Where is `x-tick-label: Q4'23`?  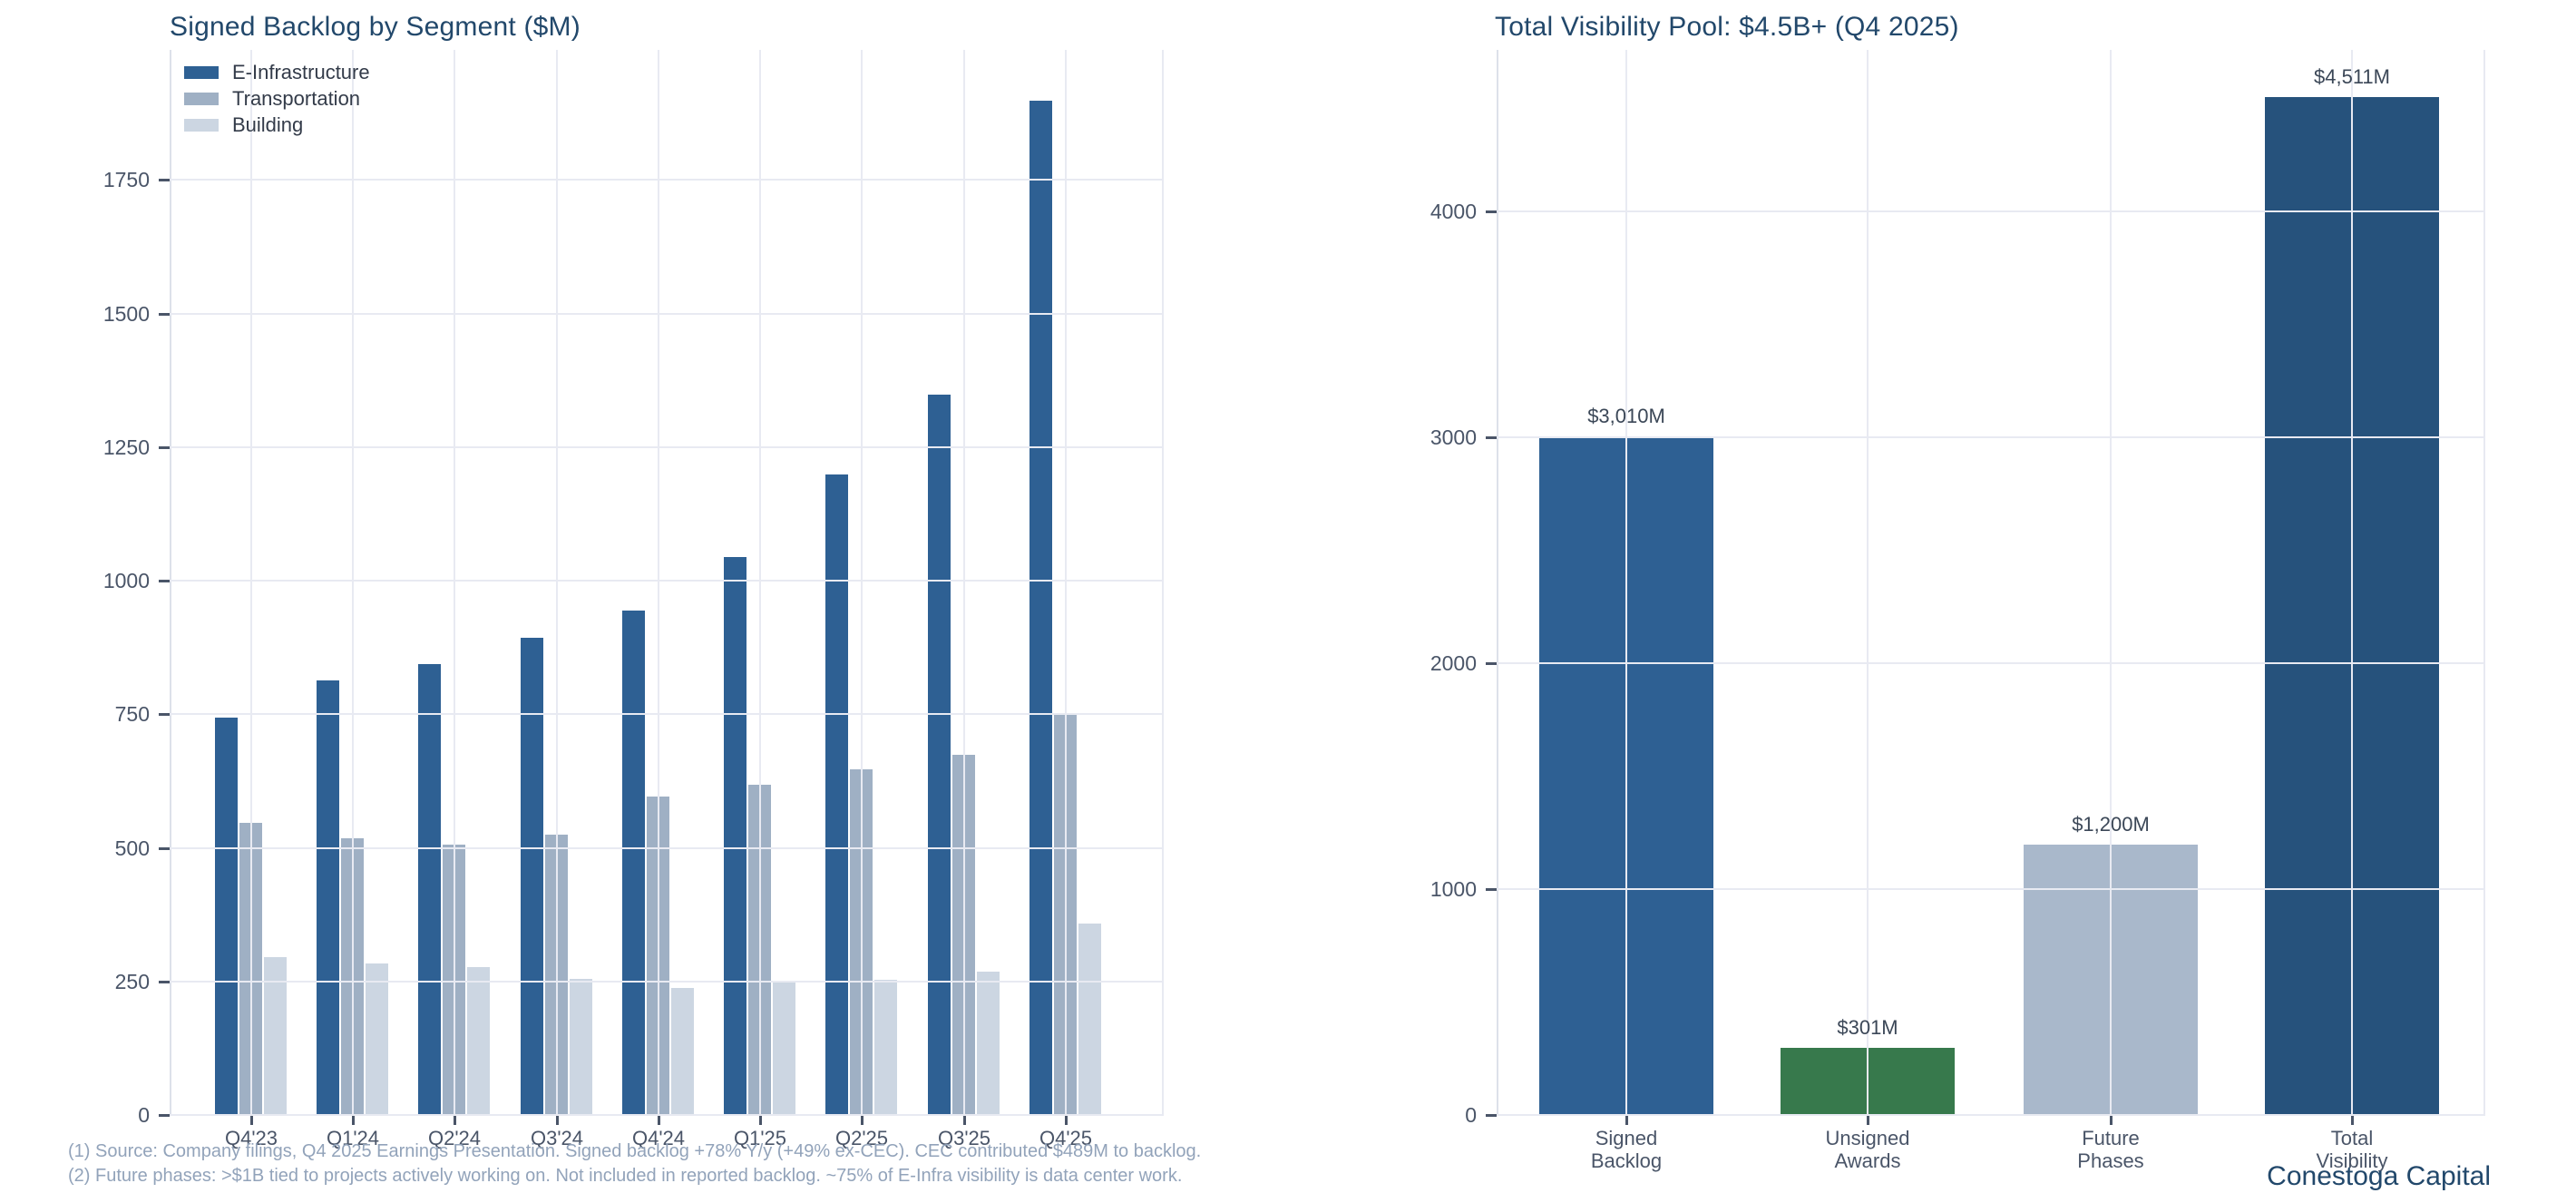
x-tick-label: Q4'23 is located at coordinates (251, 1138).